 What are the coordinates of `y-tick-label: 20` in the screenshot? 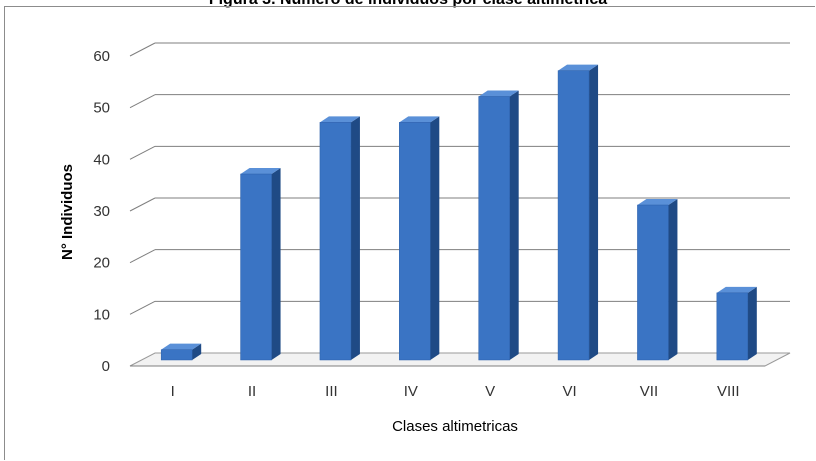 It's located at (101, 263).